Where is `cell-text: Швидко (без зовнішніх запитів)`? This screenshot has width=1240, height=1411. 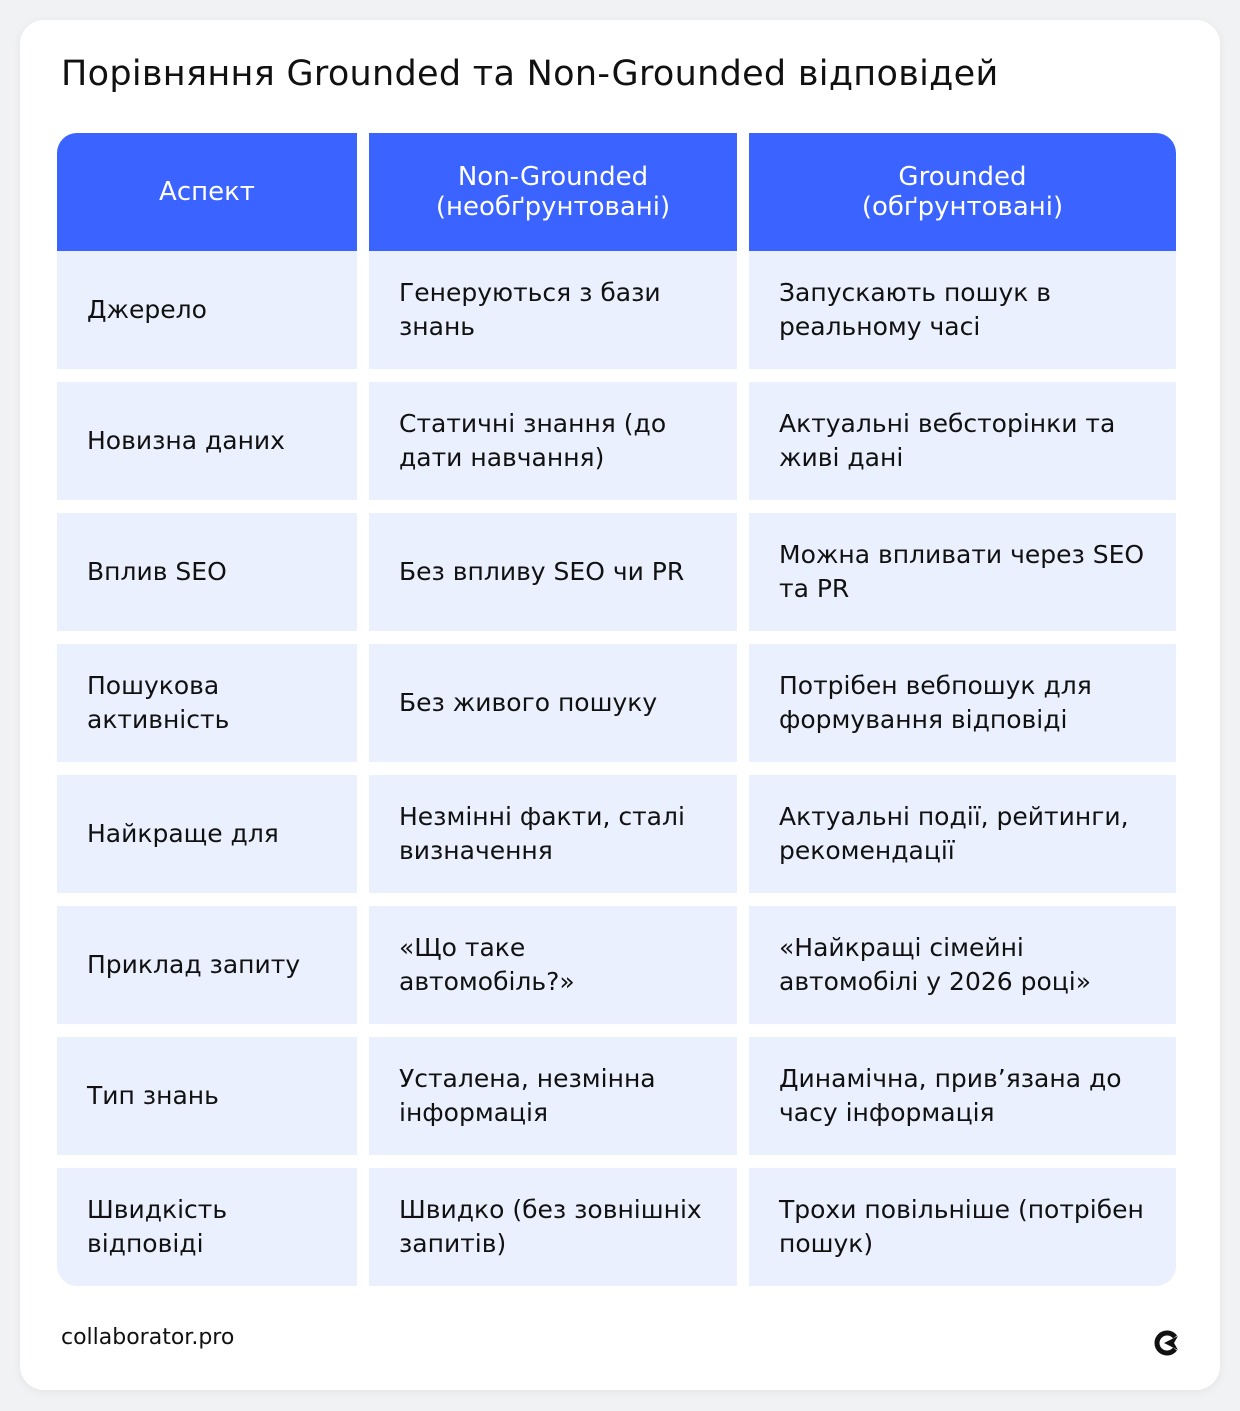
cell-text: Швидко (без зовнішніх запитів) is located at coordinates (550, 1226).